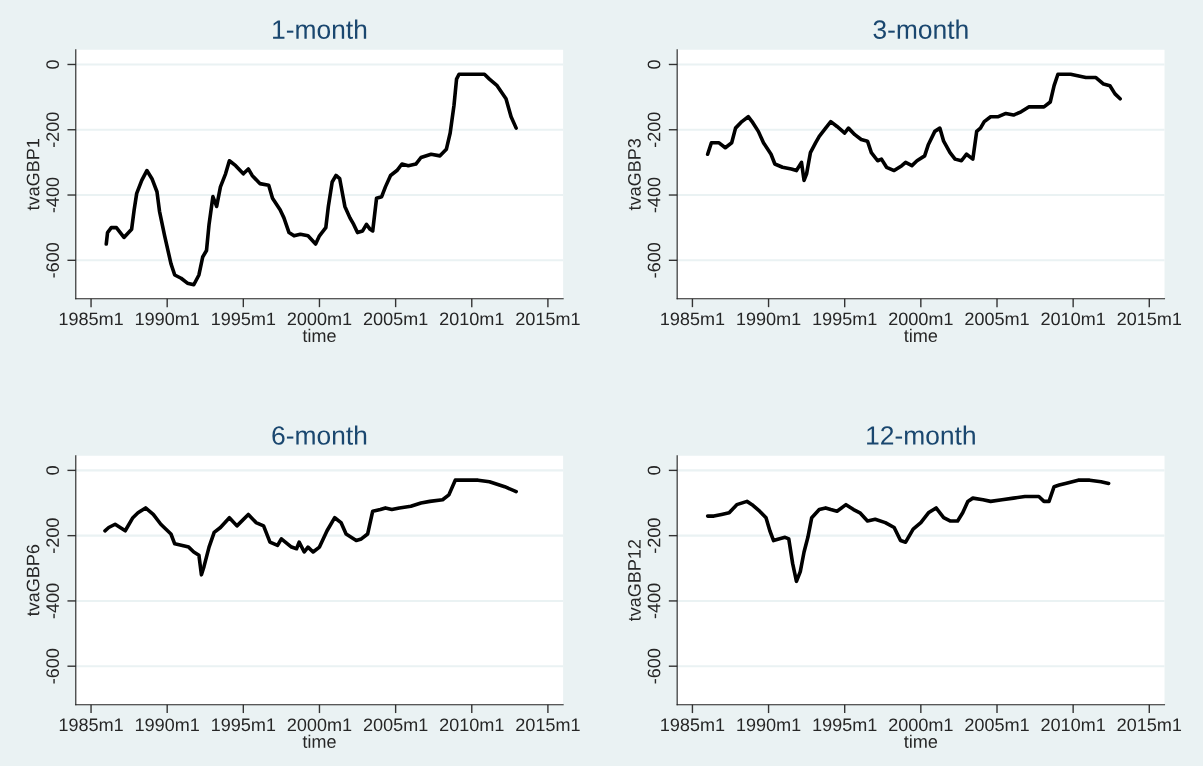  What do you see at coordinates (319, 435) in the screenshot?
I see `chart-title: 6-month` at bounding box center [319, 435].